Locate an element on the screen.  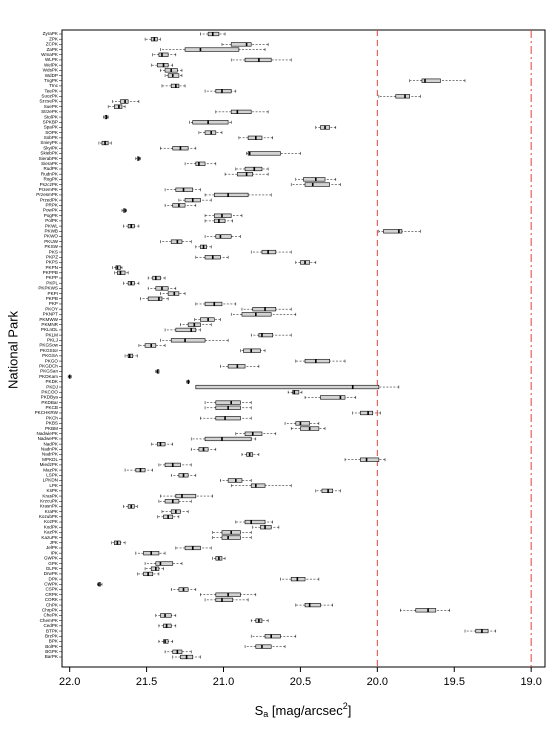
x-tick-label: 20.5 is located at coordinates (300, 682).